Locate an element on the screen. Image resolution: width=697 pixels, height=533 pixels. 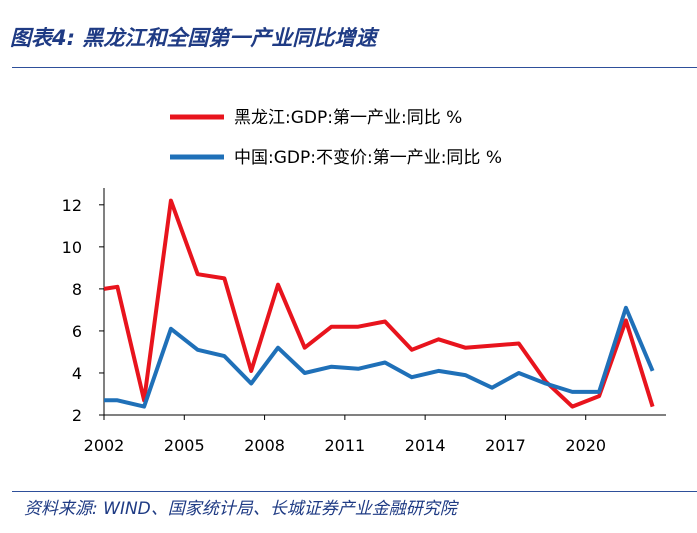
y-tick-label: 6 is located at coordinates (77, 331).